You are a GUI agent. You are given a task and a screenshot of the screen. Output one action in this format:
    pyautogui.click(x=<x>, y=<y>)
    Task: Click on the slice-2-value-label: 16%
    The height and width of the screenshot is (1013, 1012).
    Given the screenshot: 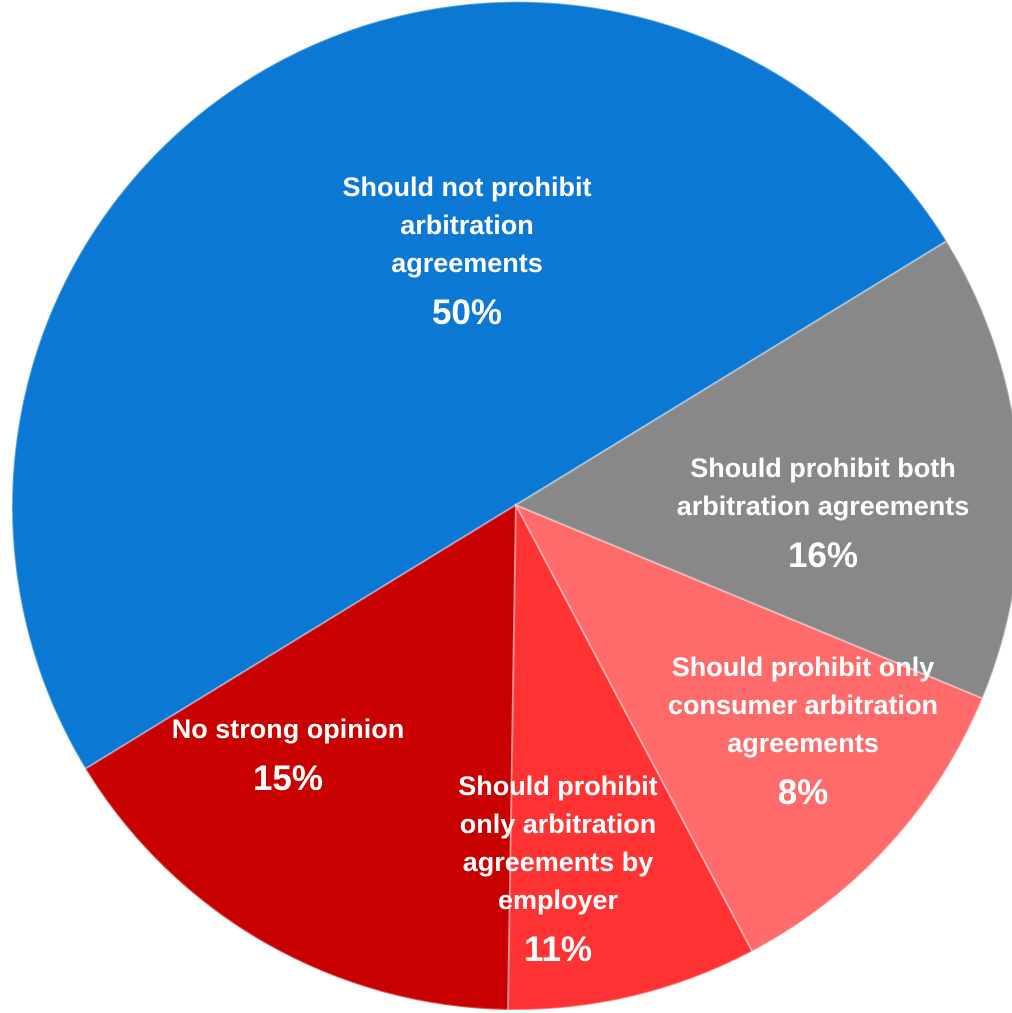 What is the action you would take?
    pyautogui.click(x=823, y=555)
    